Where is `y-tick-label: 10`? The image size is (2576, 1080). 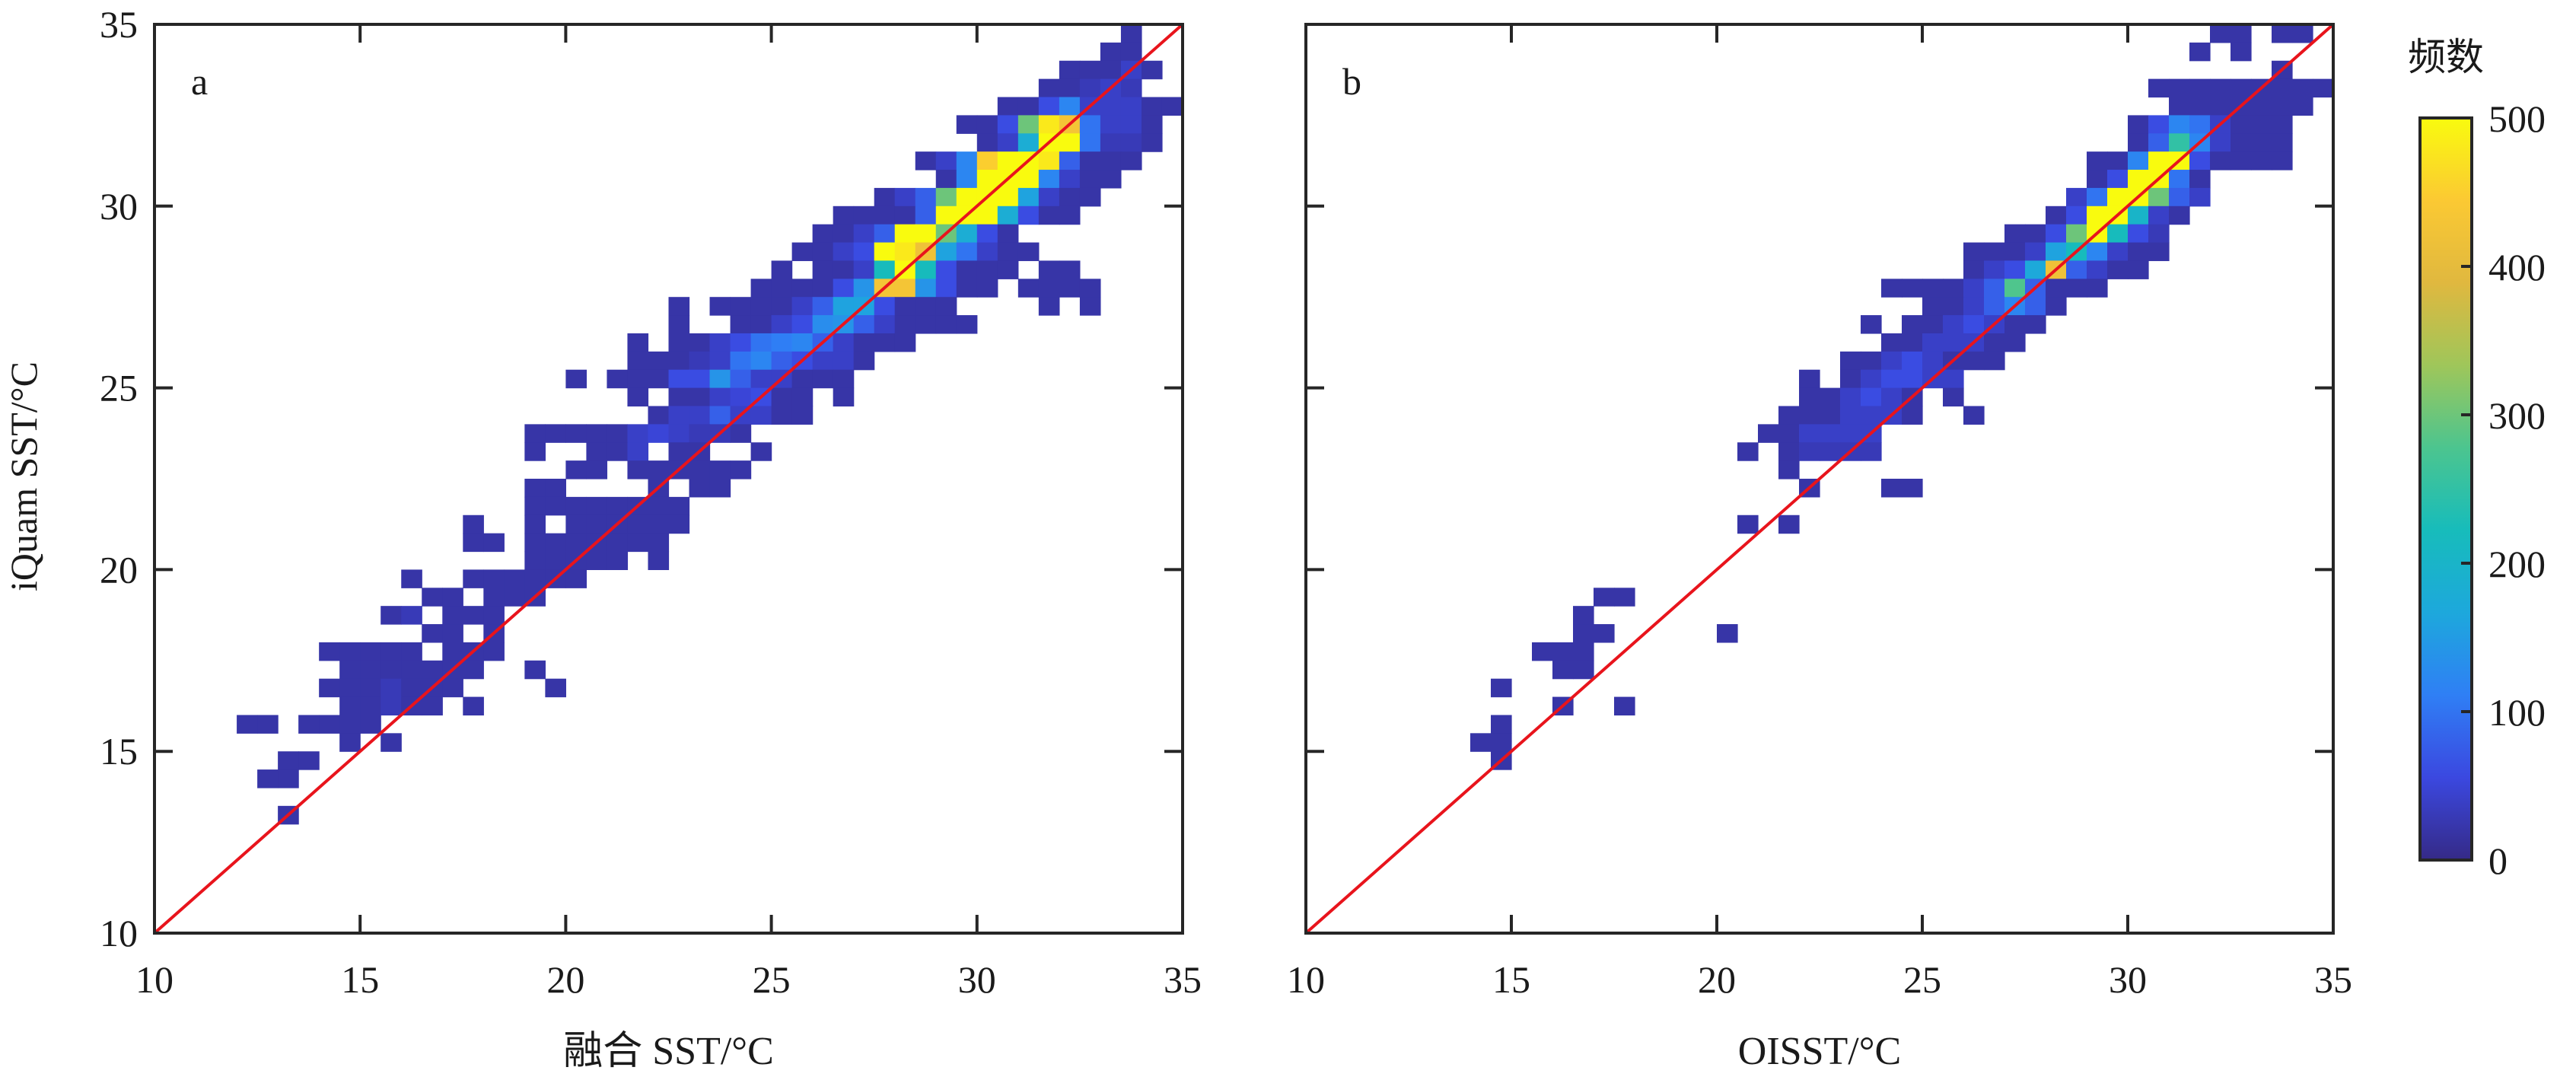 y-tick-label: 10 is located at coordinates (119, 933).